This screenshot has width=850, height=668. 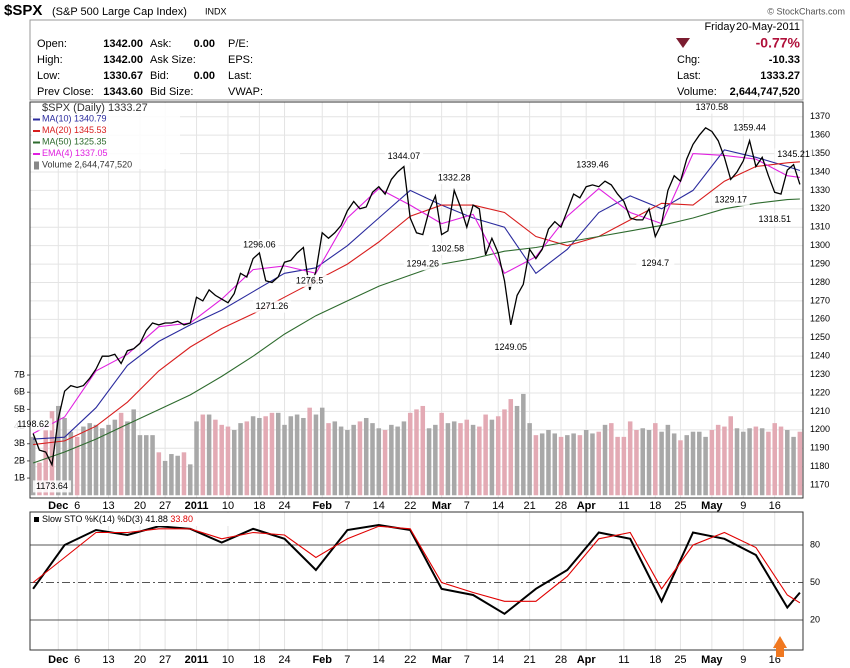 I want to click on index-name: (S&P 500 Large Cap Index), so click(x=119, y=12).